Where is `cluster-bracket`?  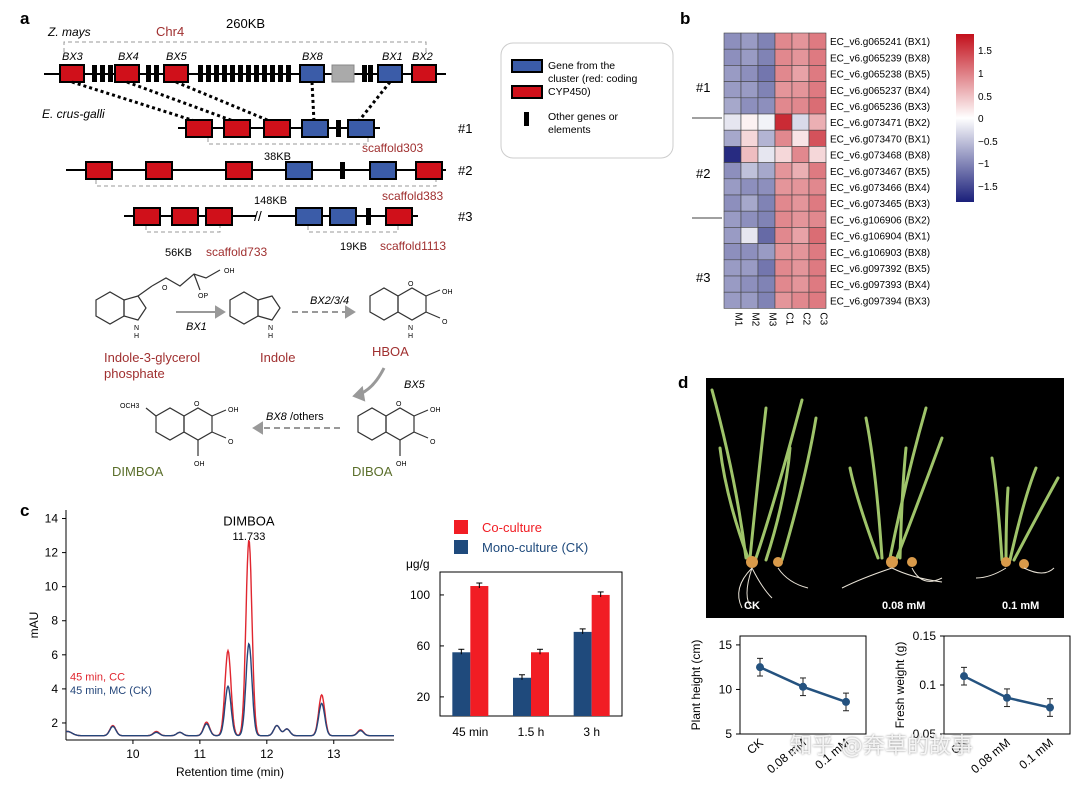 cluster-bracket is located at coordinates (245, 46).